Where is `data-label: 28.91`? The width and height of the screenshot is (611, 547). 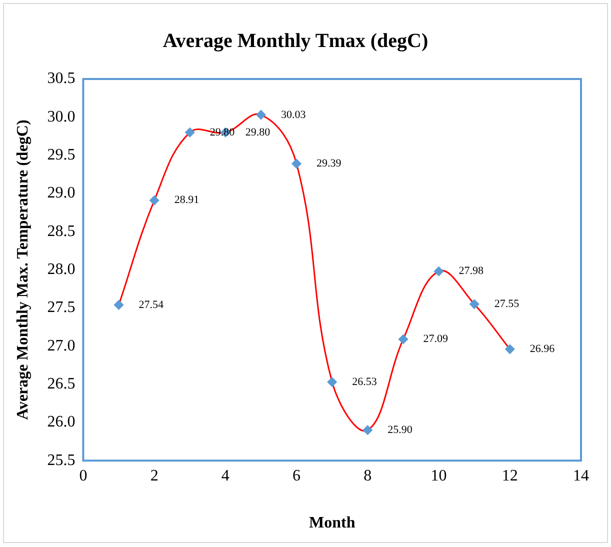
data-label: 28.91 is located at coordinates (187, 200).